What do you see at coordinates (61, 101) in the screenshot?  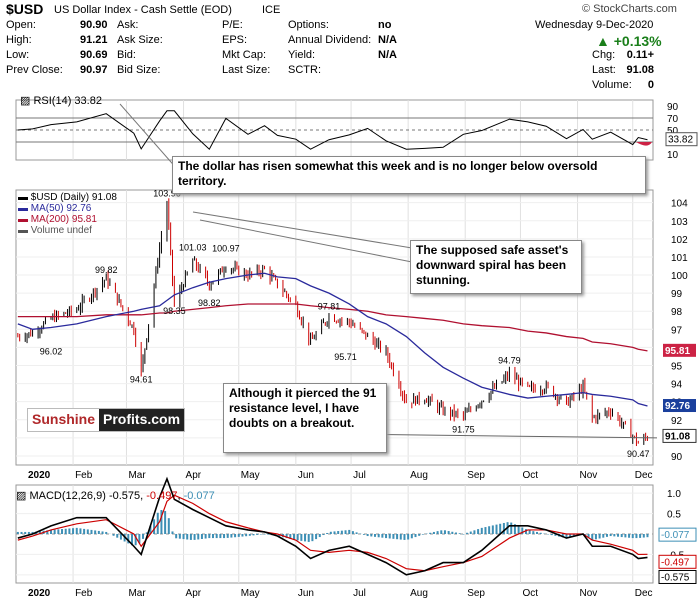 I see `rsi-label: ▨ RSI(14) 33.82` at bounding box center [61, 101].